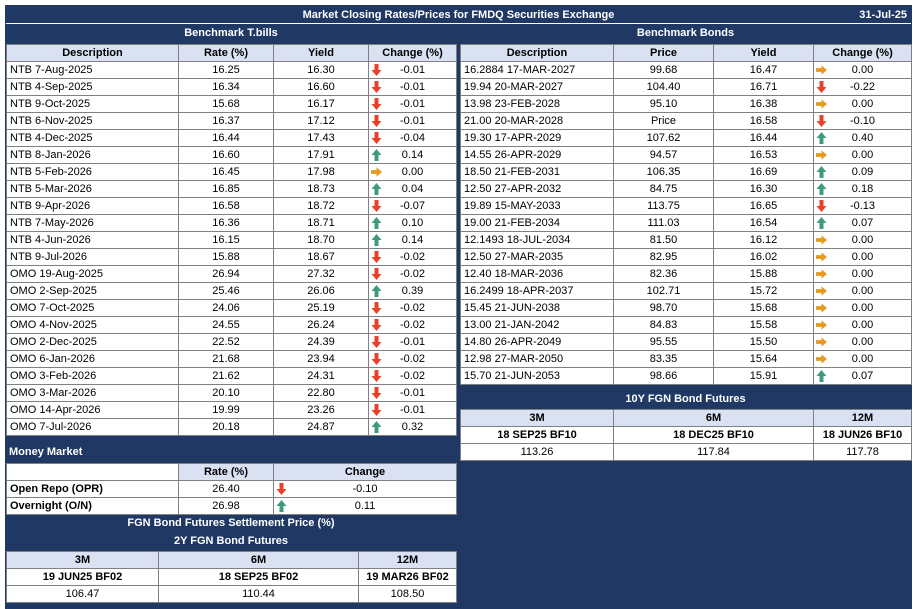 Image resolution: width=913 pixels, height=609 pixels. I want to click on futures10y-tenor-6m: 6M, so click(713, 418).